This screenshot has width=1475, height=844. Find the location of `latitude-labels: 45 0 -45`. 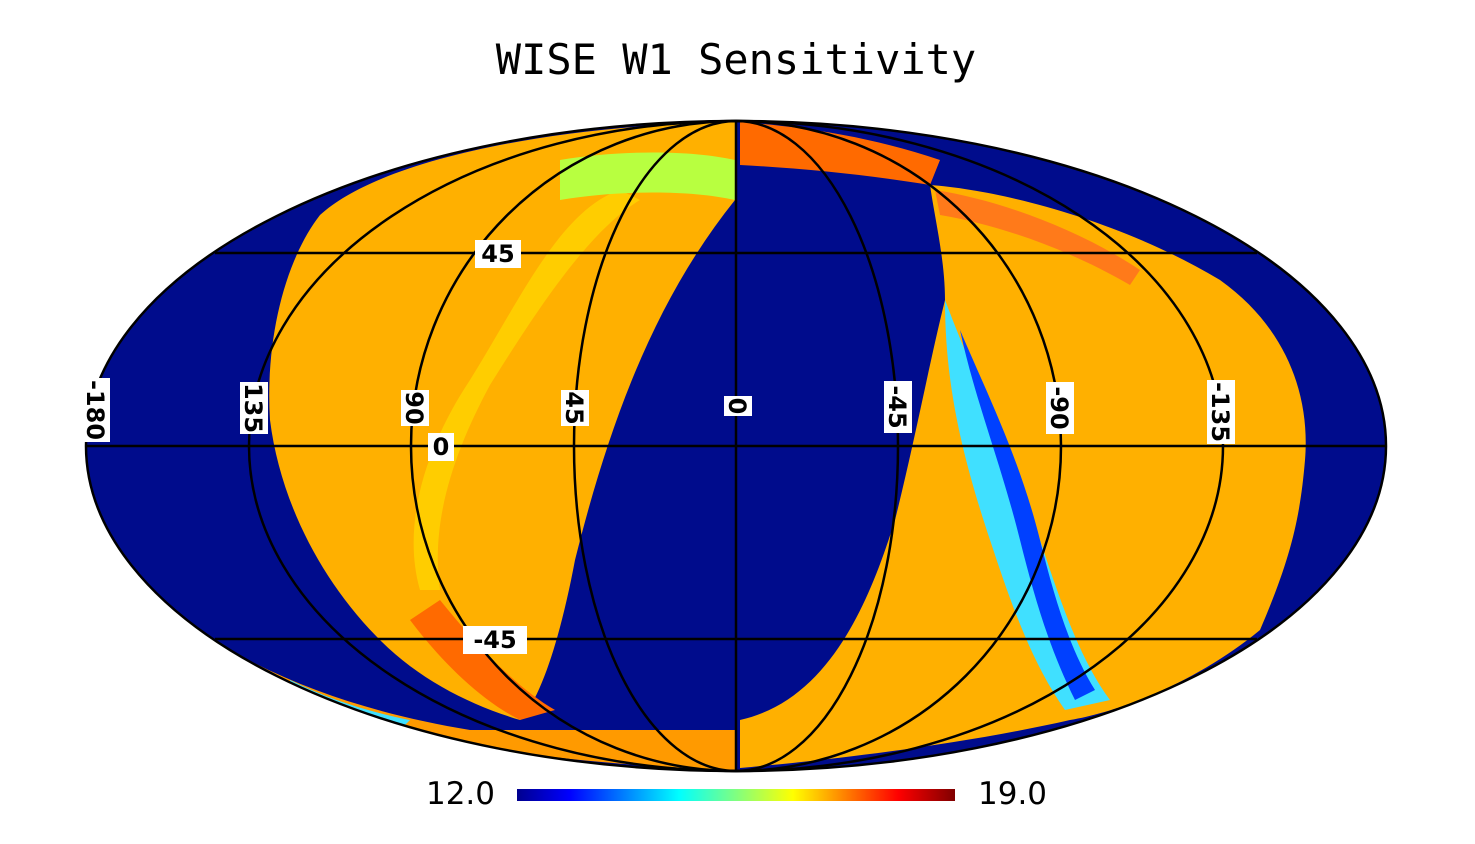

latitude-labels: 45 0 -45 is located at coordinates (477, 447).